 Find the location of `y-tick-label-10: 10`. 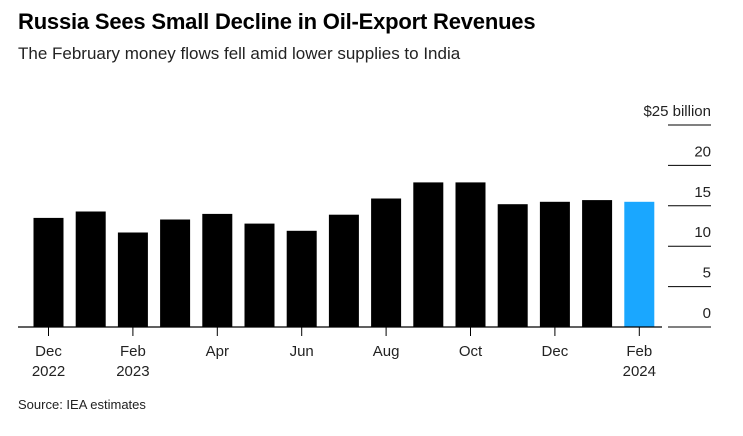

y-tick-label-10: 10 is located at coordinates (702, 232).